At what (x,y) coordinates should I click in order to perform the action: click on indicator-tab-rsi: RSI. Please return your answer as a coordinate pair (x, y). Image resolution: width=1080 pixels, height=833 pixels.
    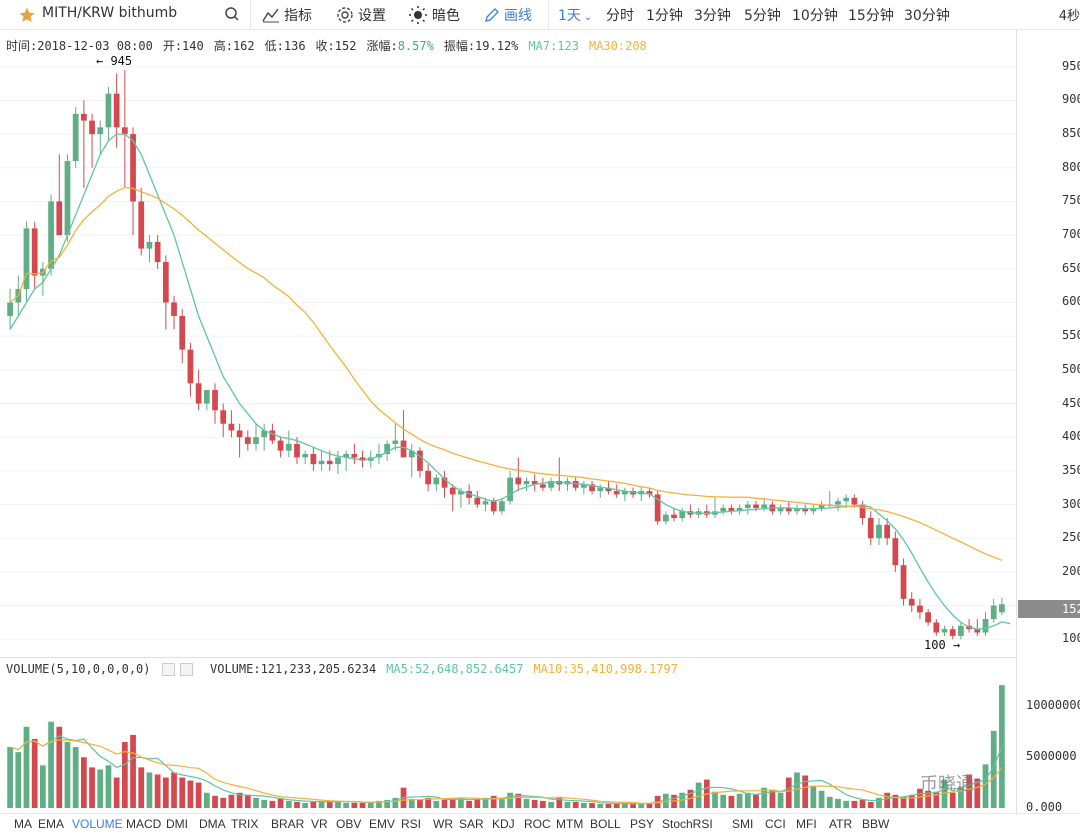
    Looking at the image, I should click on (411, 824).